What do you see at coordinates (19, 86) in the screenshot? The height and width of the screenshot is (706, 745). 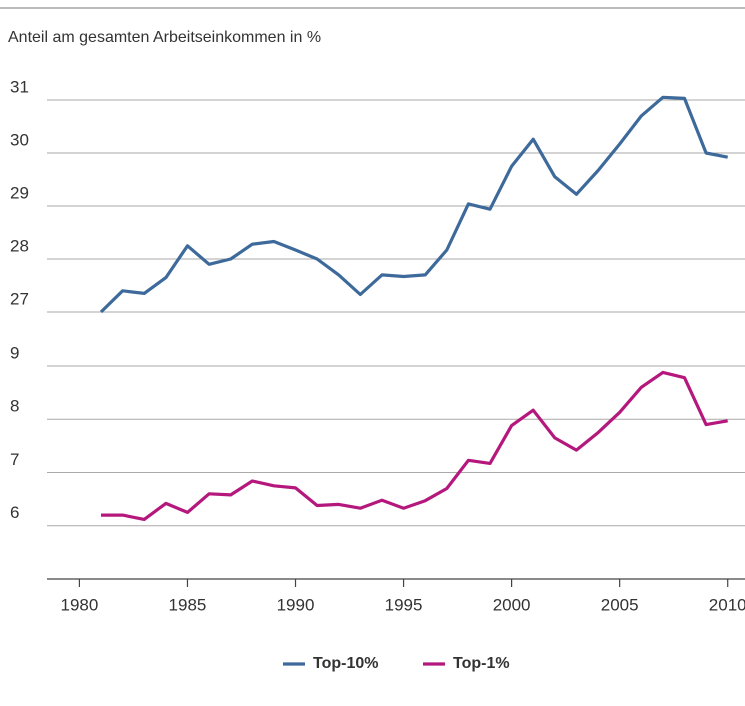 I see `y-tick-label: 31` at bounding box center [19, 86].